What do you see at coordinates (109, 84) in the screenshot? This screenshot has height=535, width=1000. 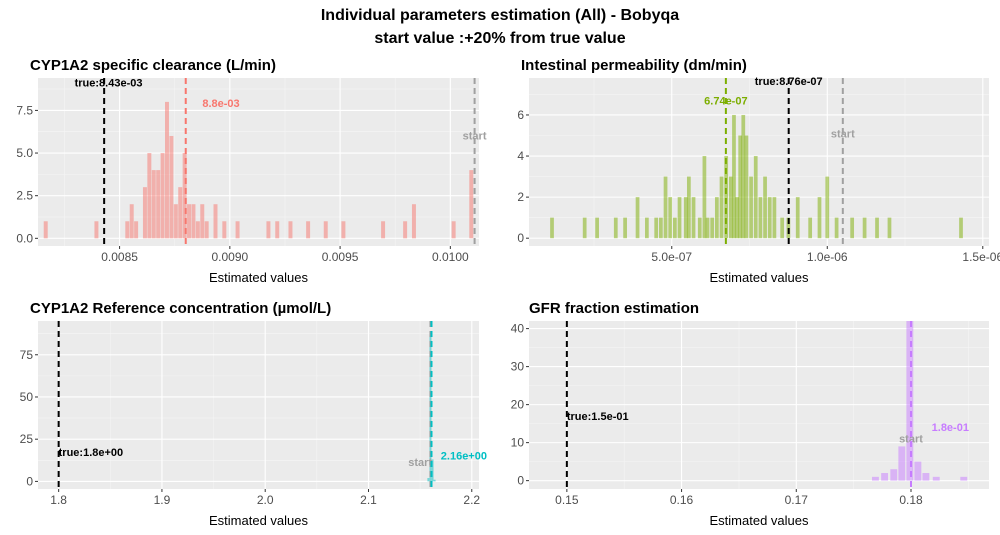 I see `reference-vline-label: true:8.43e-03` at bounding box center [109, 84].